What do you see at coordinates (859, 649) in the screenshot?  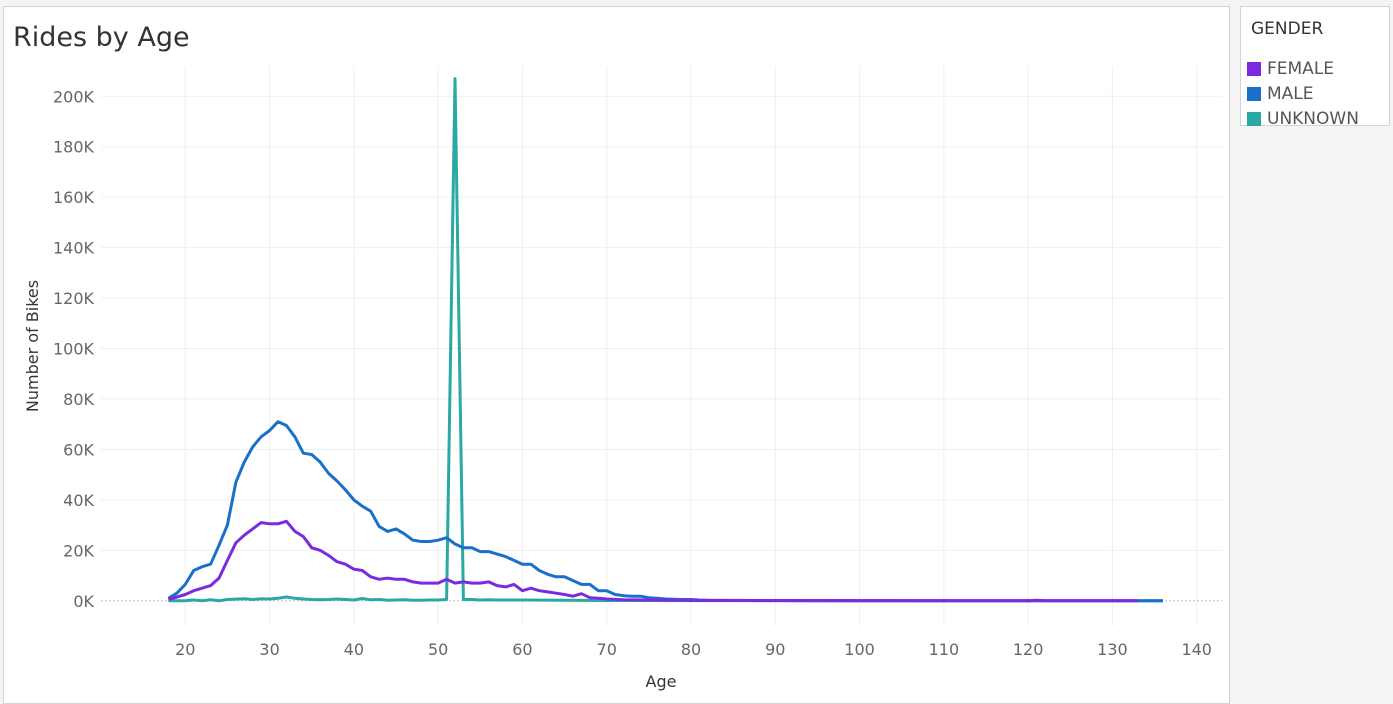 I see `x-tick-label: 100` at bounding box center [859, 649].